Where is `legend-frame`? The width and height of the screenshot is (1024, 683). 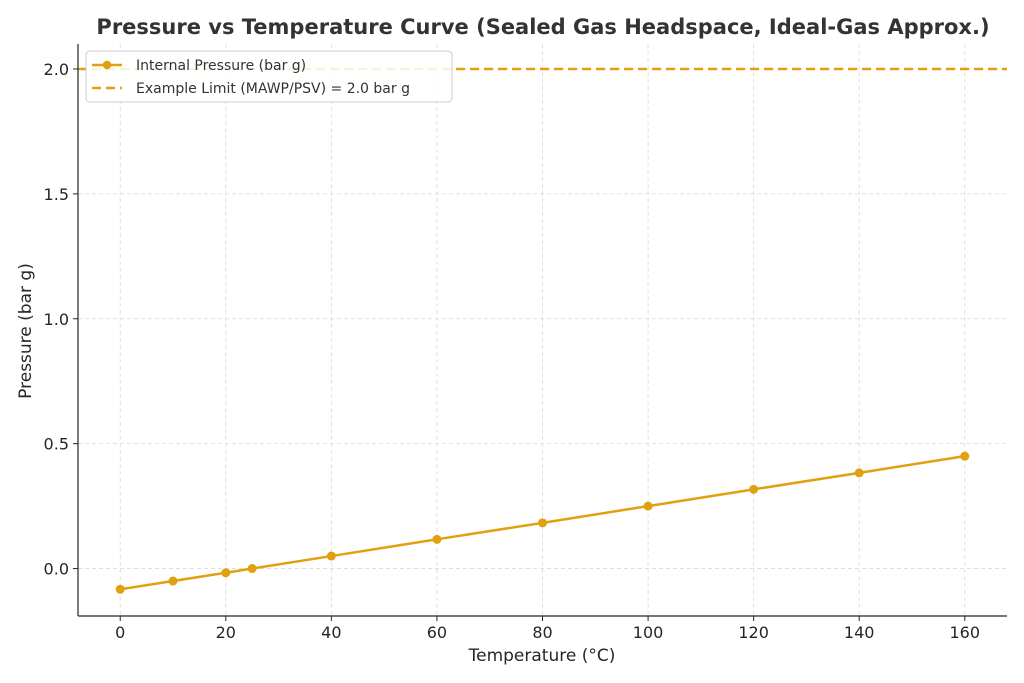 legend-frame is located at coordinates (269, 76).